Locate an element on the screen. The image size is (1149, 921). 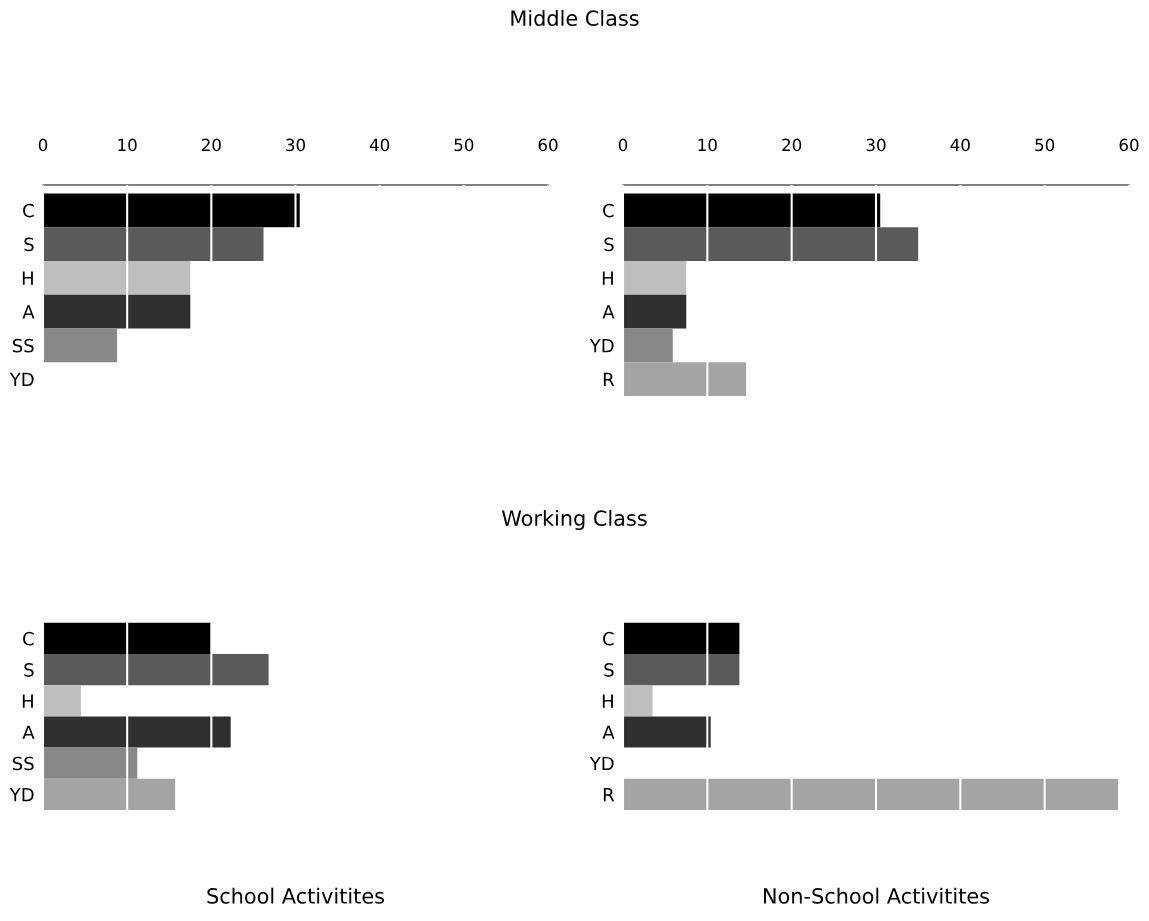
text: Working Class is located at coordinates (574, 520).